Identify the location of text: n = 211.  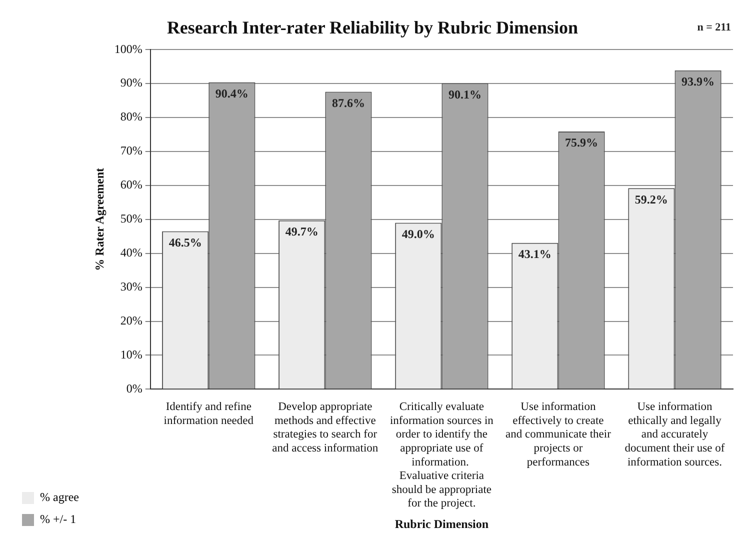
(714, 27).